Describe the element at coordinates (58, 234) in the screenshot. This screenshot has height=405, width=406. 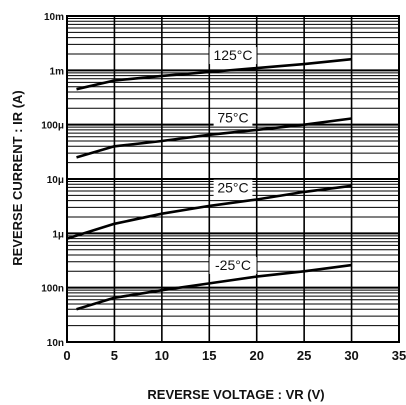
I see `y-tick-label: 1μ` at that location.